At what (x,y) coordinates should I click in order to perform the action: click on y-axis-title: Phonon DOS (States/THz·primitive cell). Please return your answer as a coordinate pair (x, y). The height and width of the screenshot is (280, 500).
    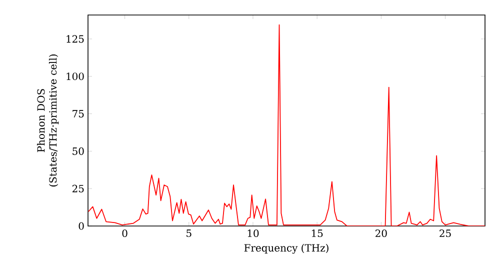
    Looking at the image, I should click on (48, 120).